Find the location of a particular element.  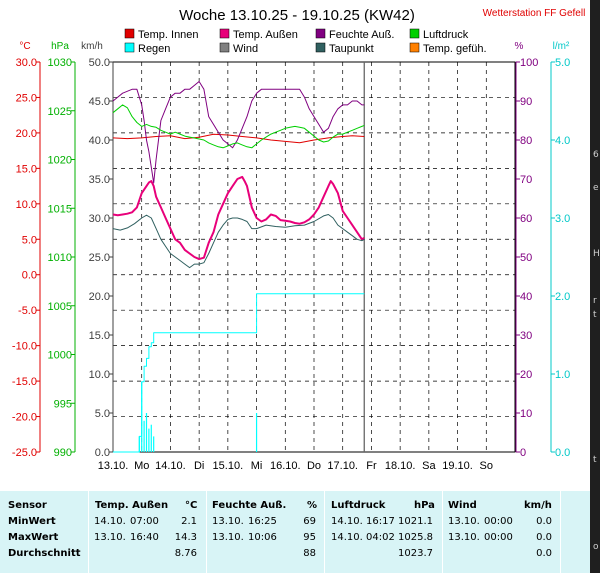

wind-min-value: 0.0 is located at coordinates (544, 521).